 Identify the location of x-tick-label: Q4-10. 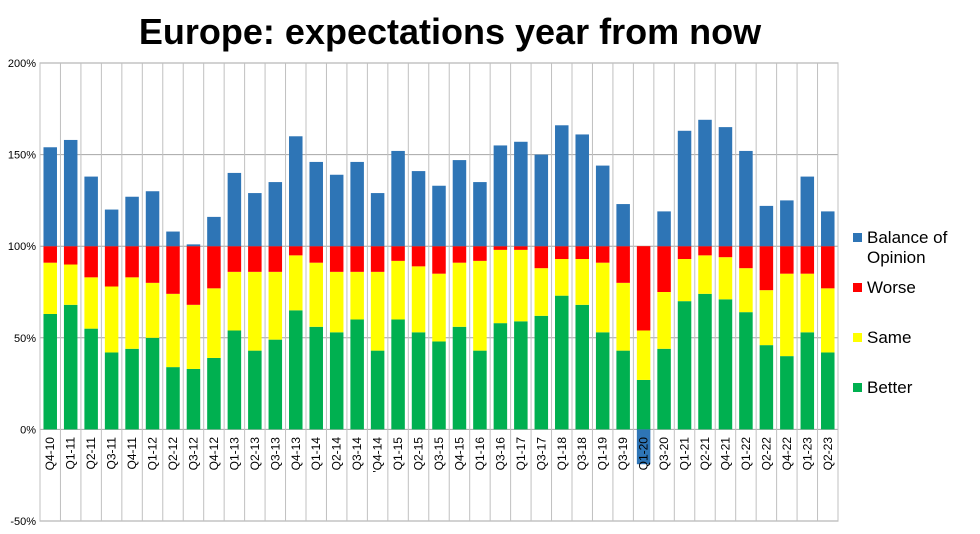
(50, 454).